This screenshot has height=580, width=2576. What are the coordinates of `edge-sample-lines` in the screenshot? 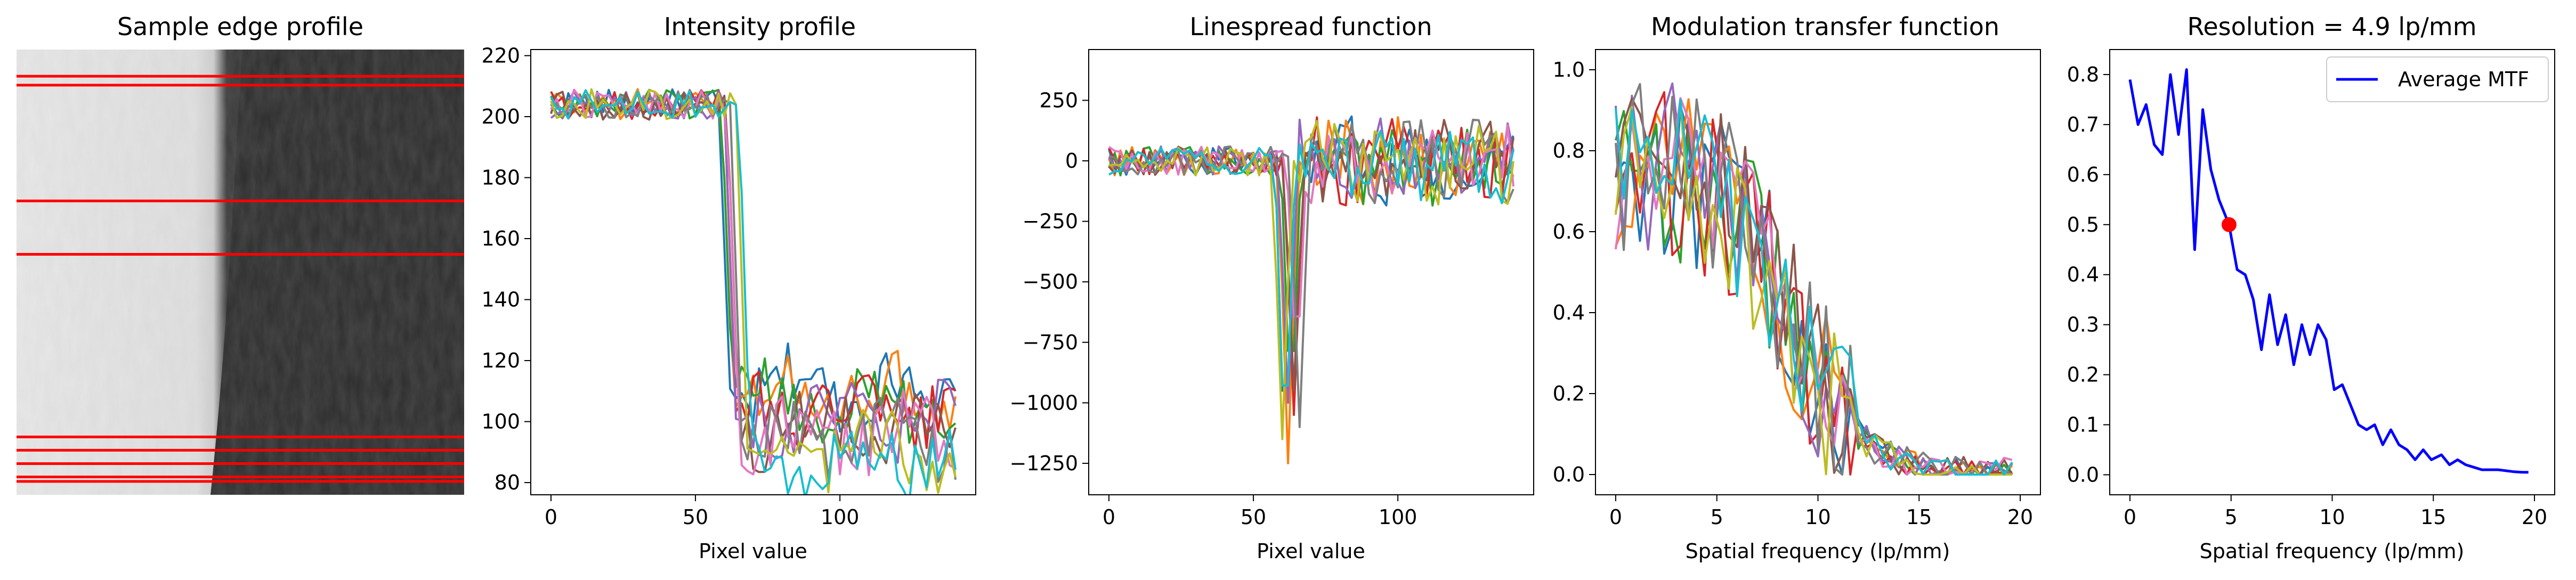 It's located at (241, 279).